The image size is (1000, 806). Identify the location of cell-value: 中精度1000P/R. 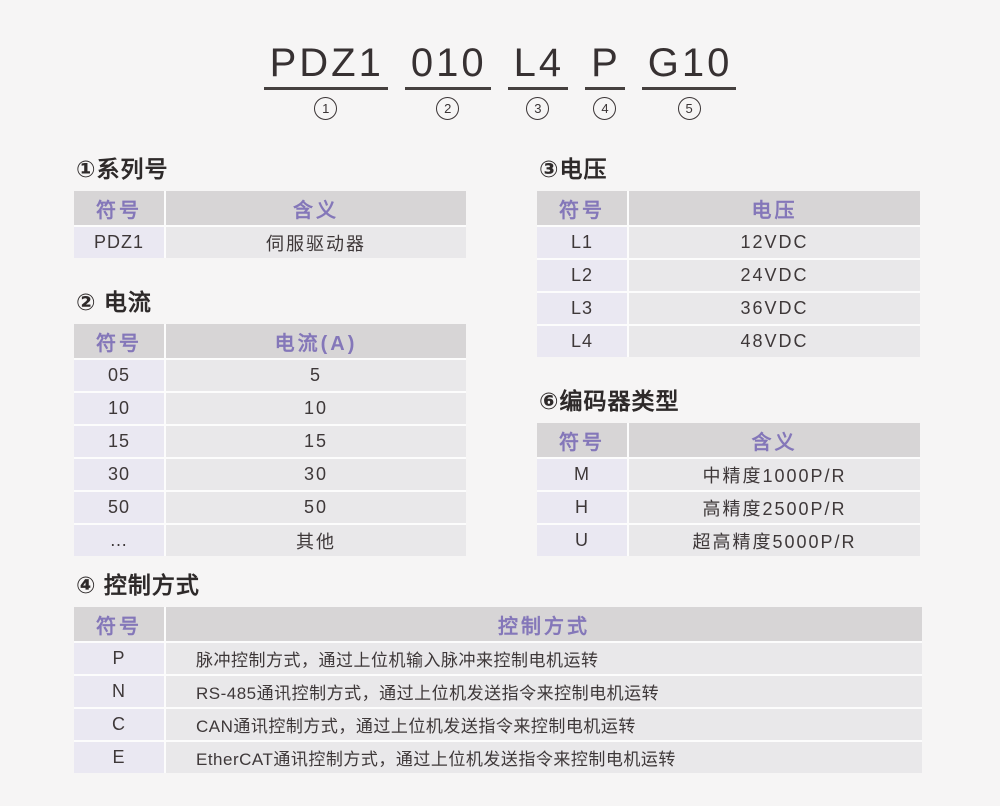
(774, 474).